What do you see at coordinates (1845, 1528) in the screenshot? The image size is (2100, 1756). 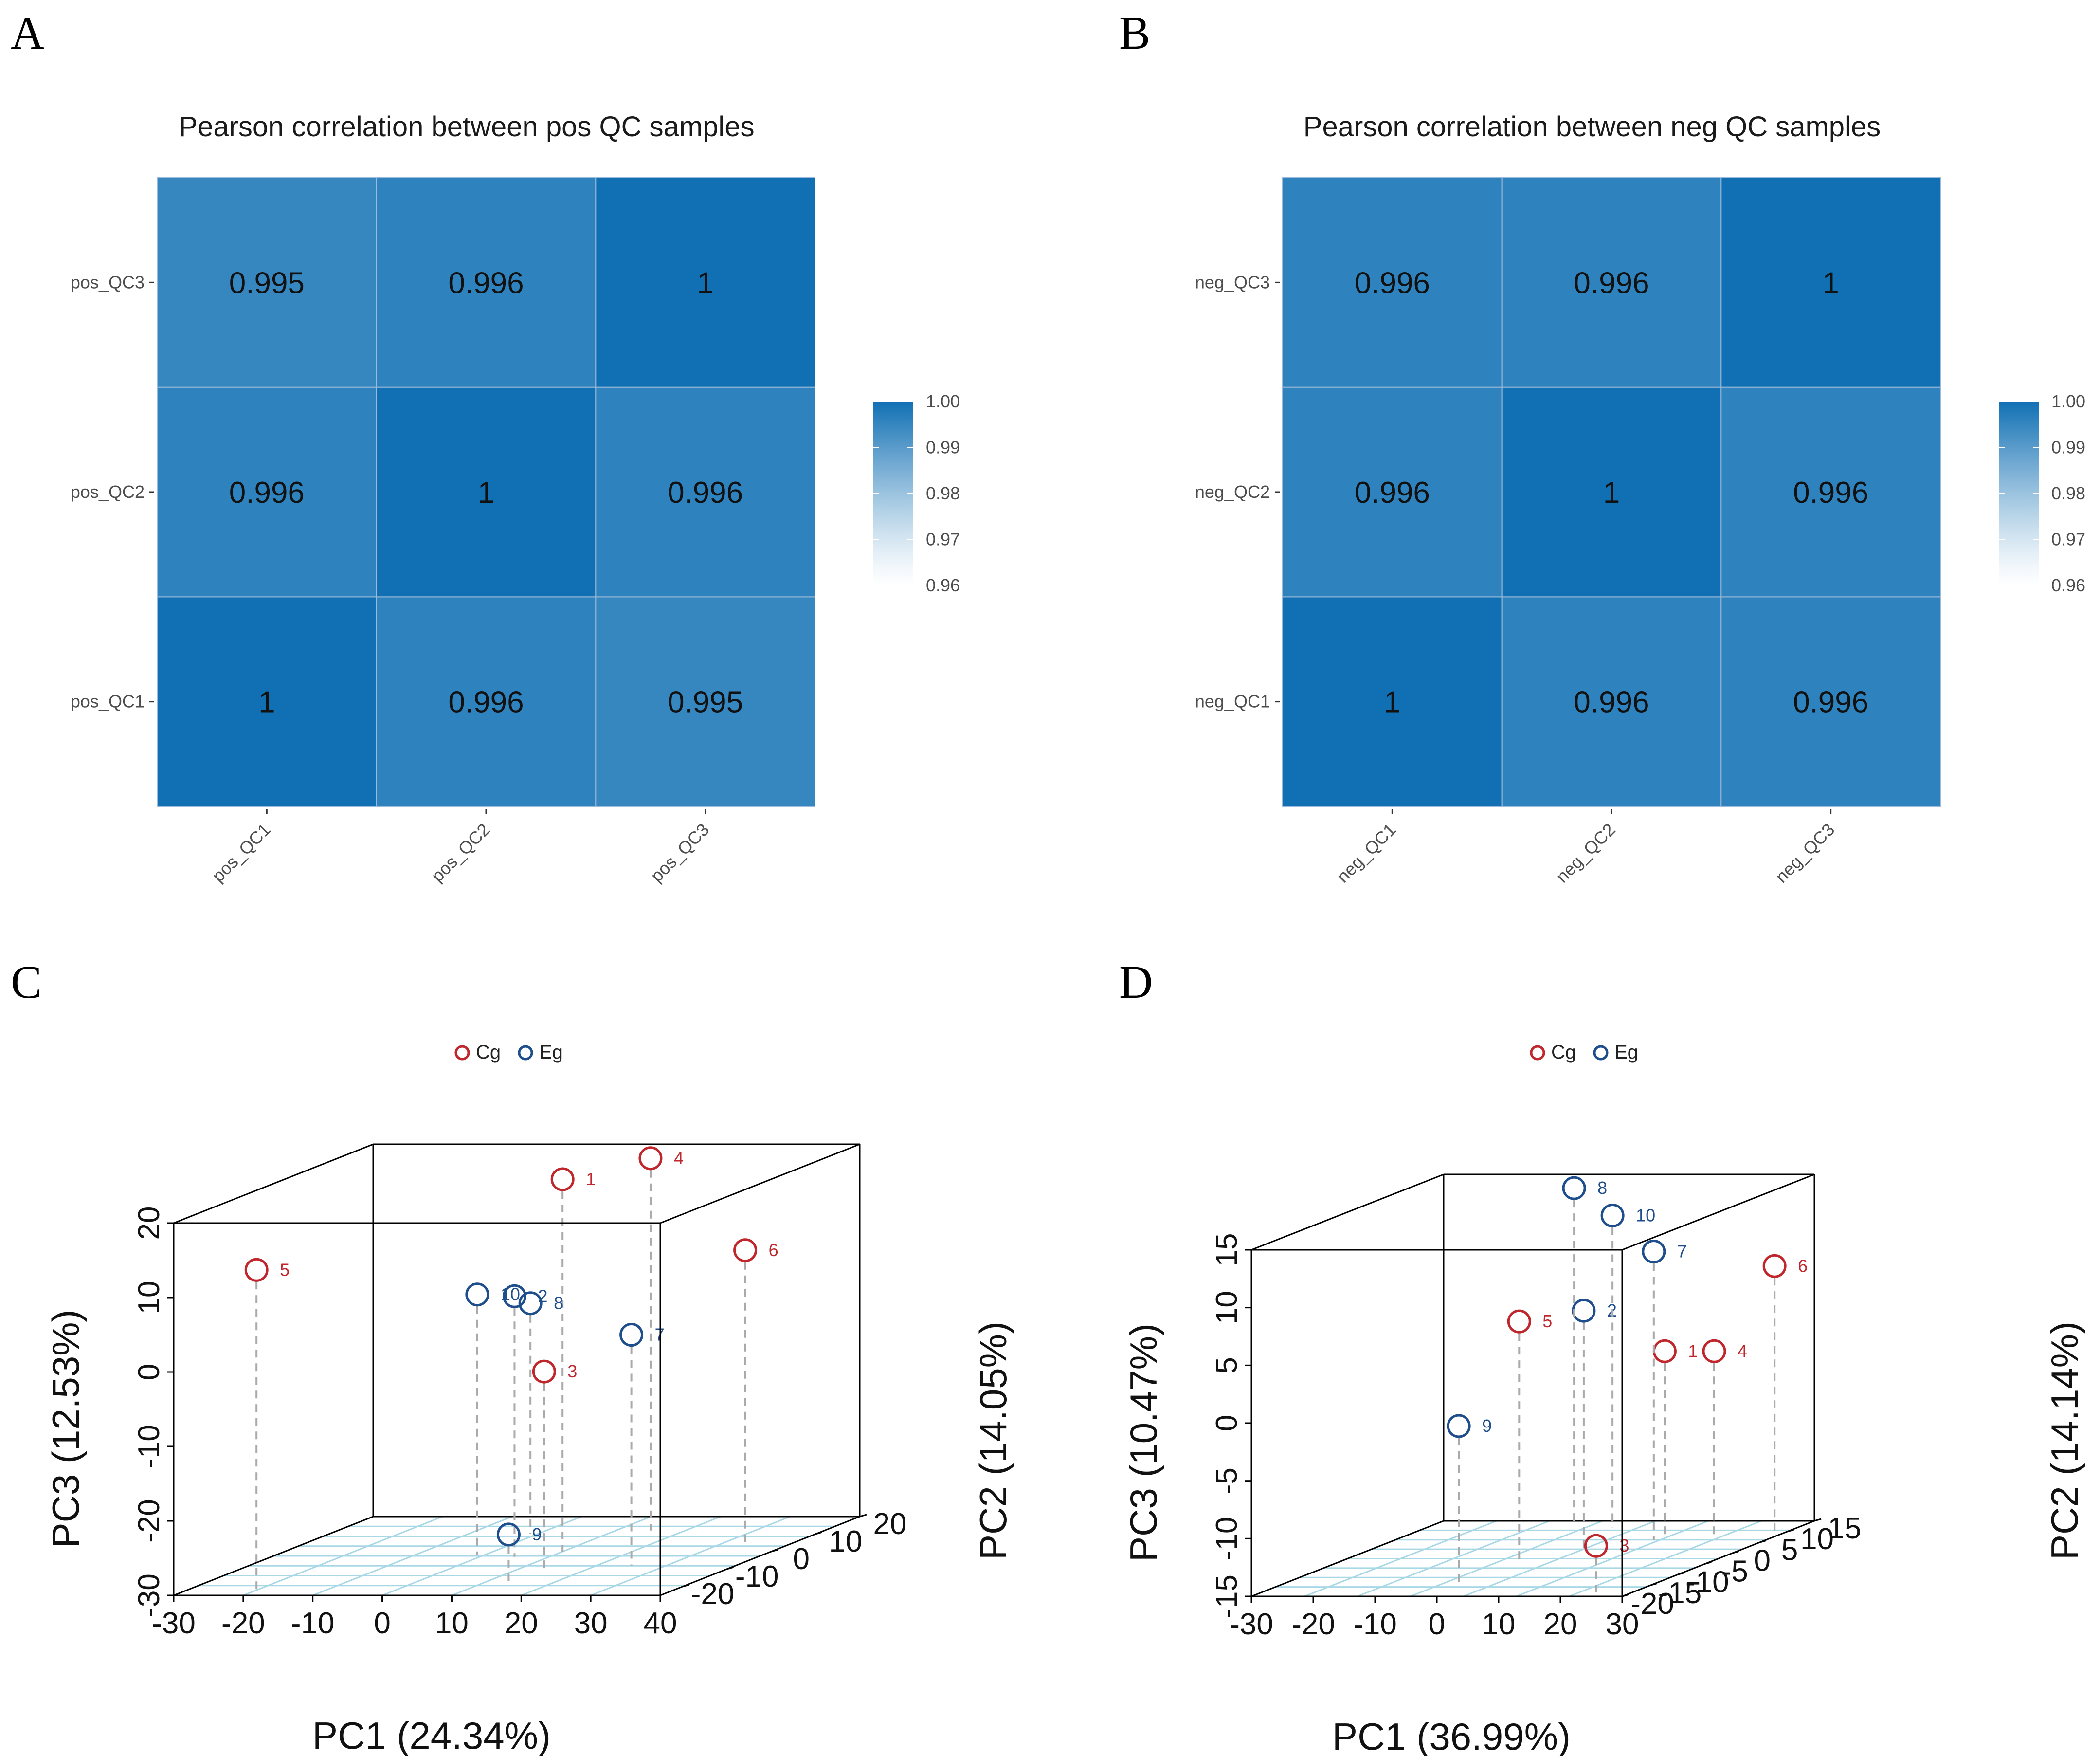 I see `y-tick-label: 15` at bounding box center [1845, 1528].